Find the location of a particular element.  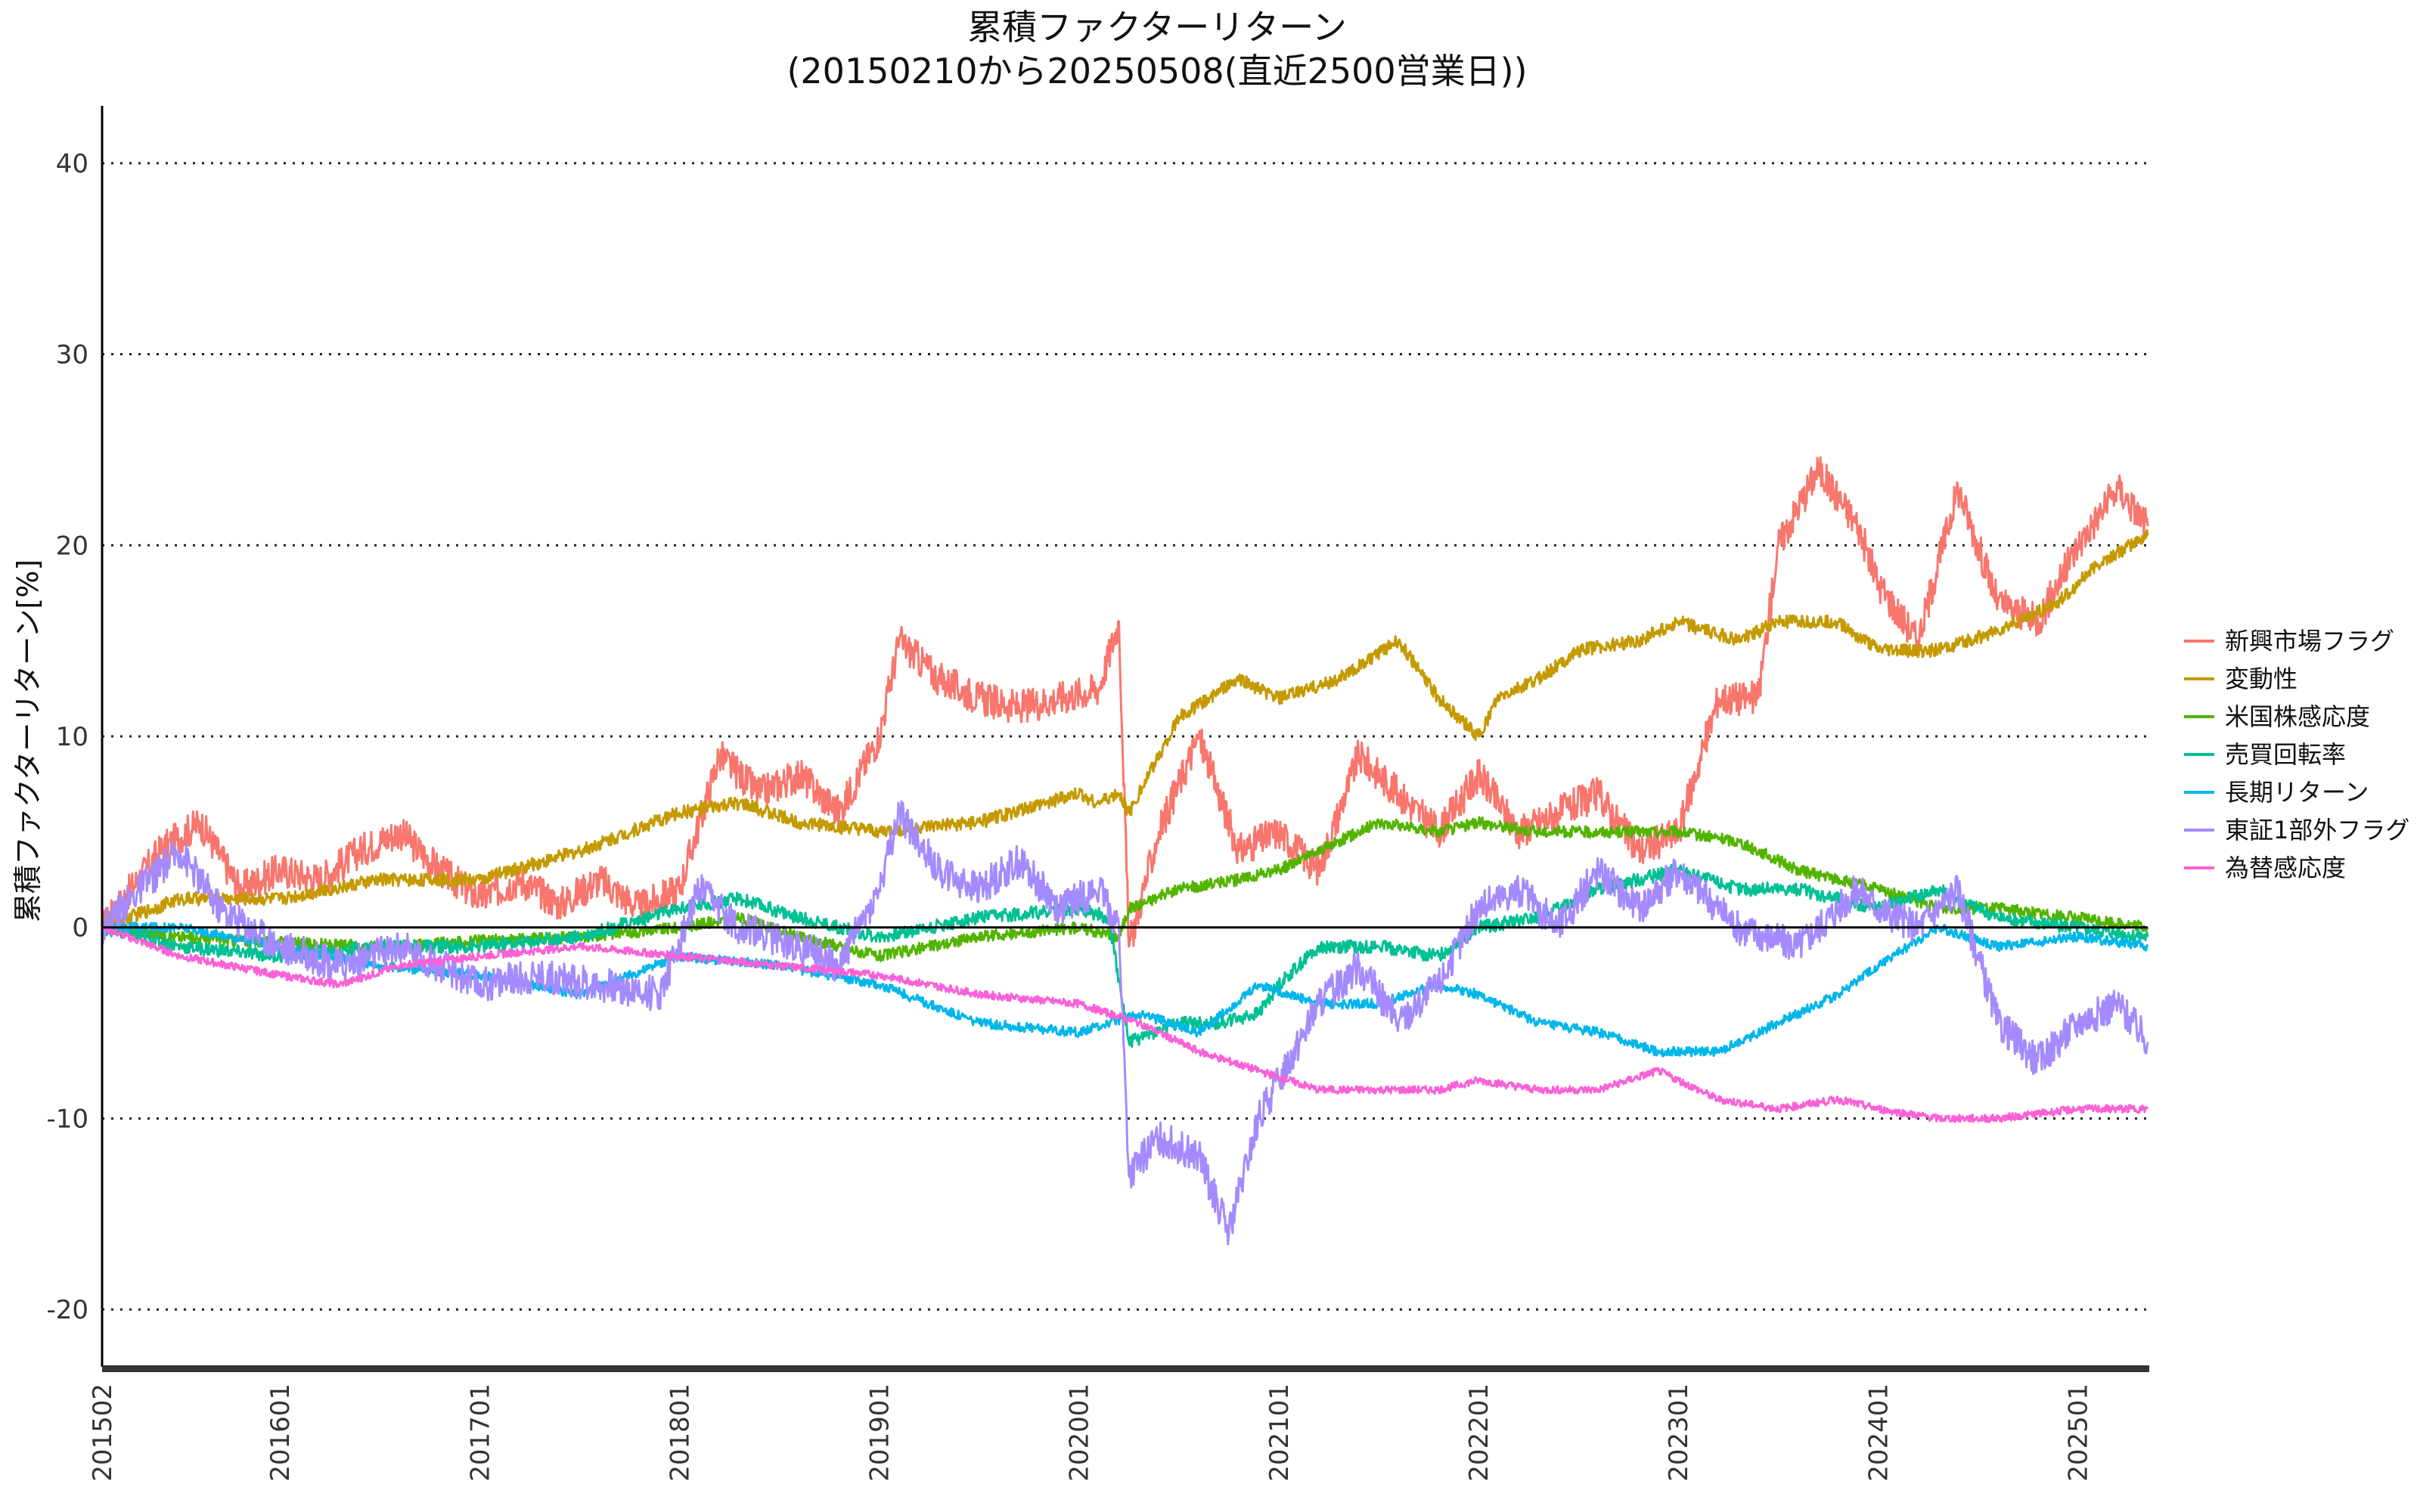

legend-label: 変動性 is located at coordinates (2261, 679).